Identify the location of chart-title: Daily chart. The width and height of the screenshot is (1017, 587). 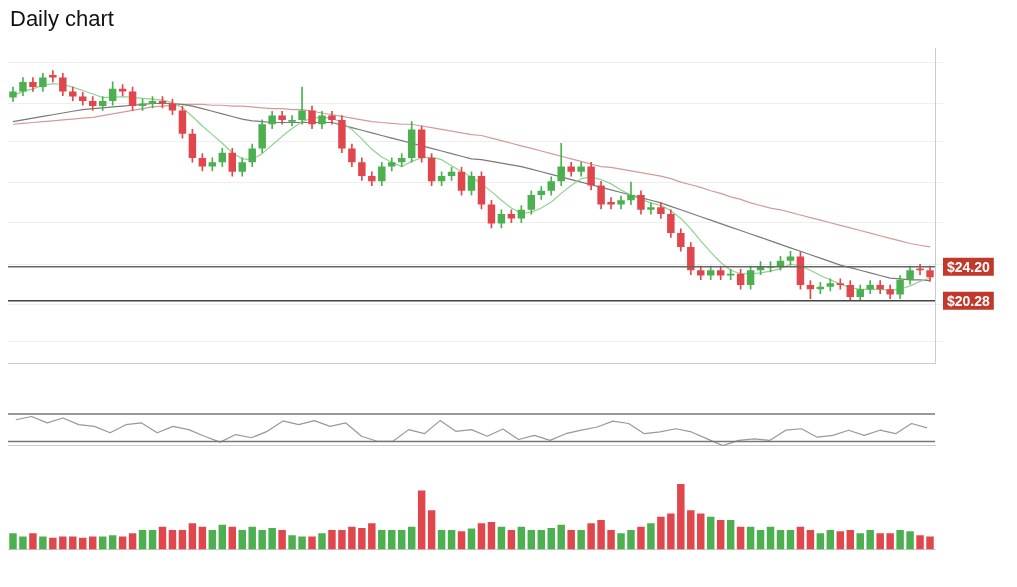
(62, 19).